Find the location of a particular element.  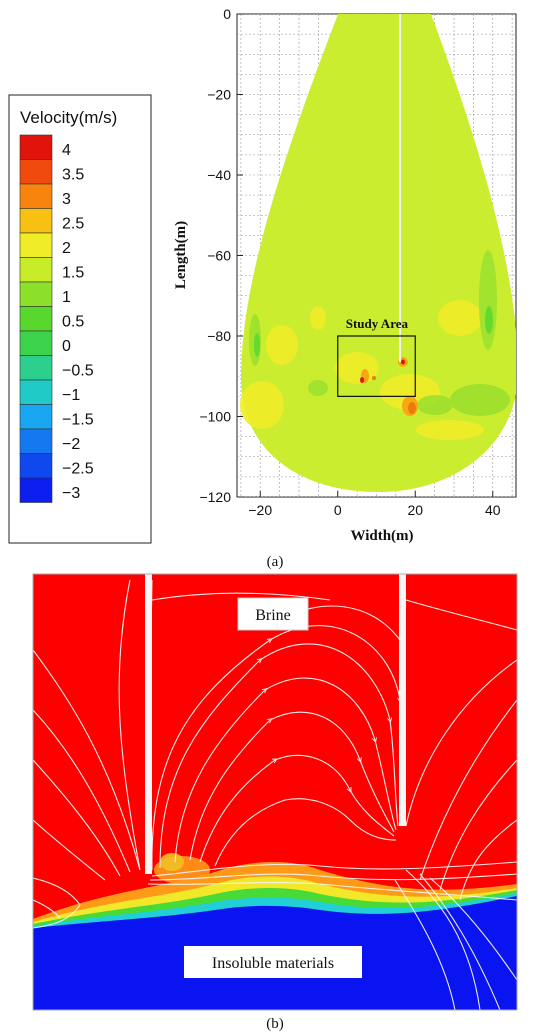

legend-level-label: 3.5 is located at coordinates (73, 175).